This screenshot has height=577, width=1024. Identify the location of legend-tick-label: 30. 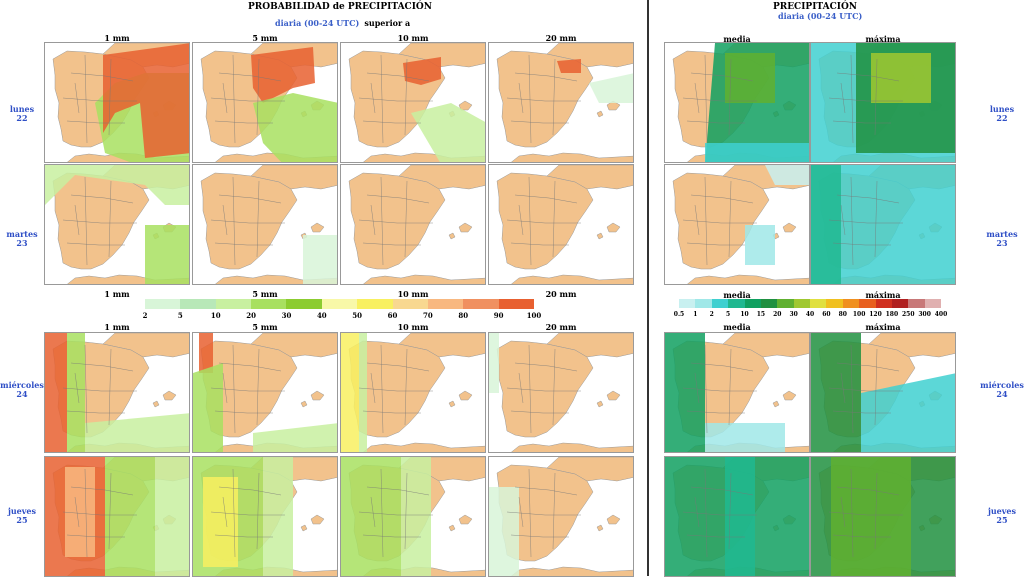
(793, 314).